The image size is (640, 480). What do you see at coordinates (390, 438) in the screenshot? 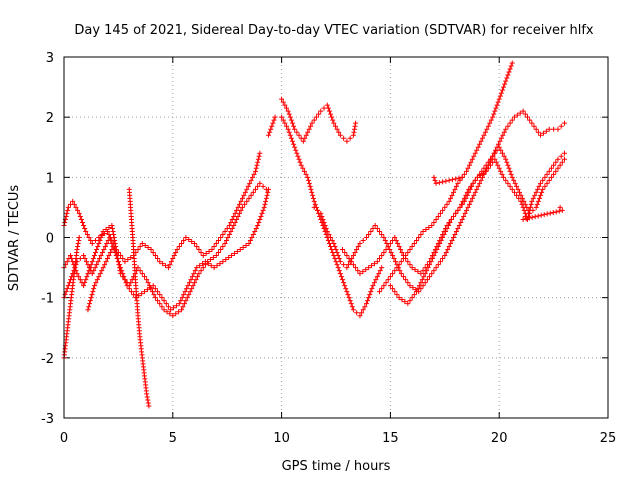
I see `x-tick-label: 15` at bounding box center [390, 438].